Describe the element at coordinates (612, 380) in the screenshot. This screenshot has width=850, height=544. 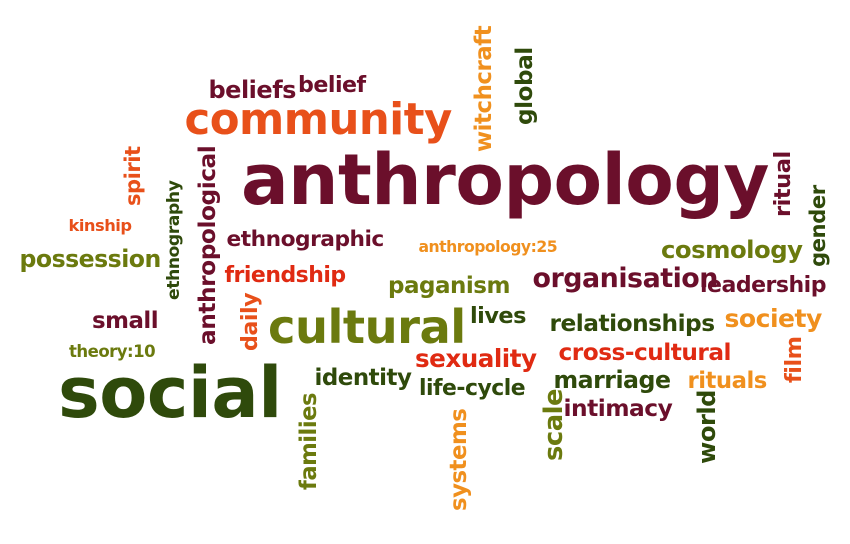
I see `word-marriage: marriage` at that location.